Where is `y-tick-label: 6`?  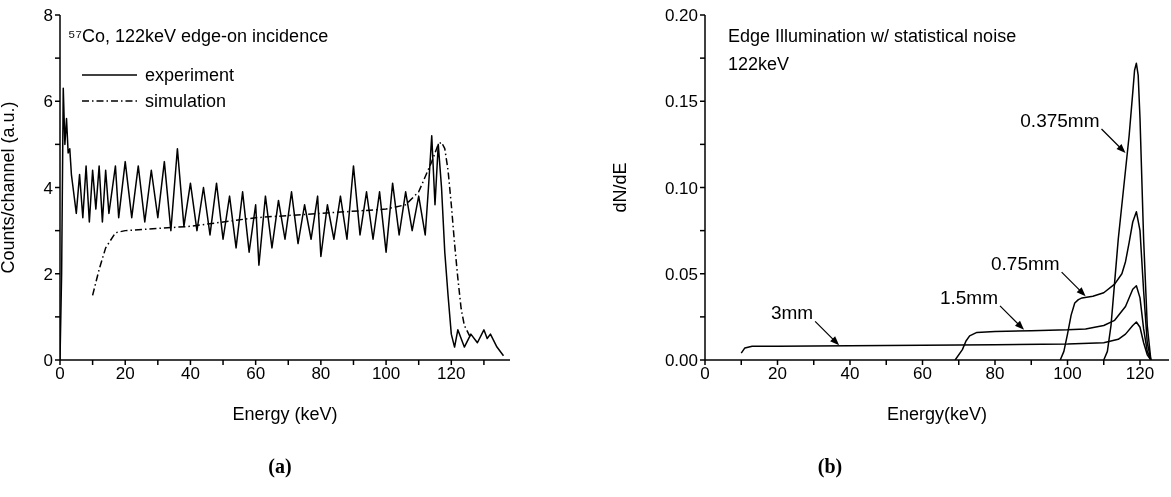
y-tick-label: 6 is located at coordinates (48, 102).